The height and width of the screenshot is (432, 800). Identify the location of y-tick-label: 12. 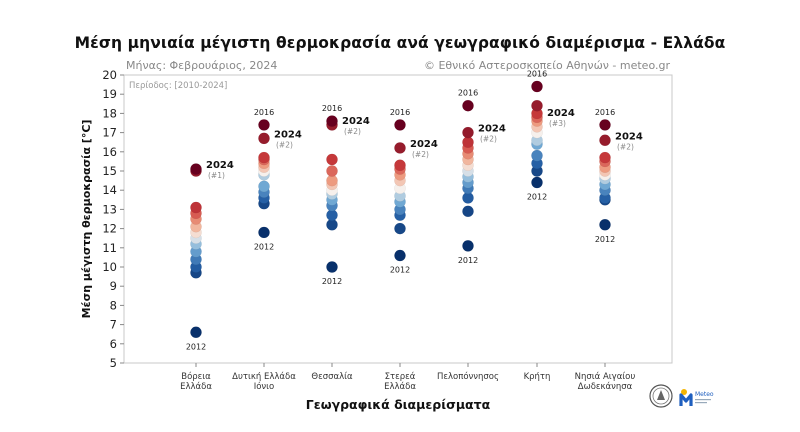
(109, 229).